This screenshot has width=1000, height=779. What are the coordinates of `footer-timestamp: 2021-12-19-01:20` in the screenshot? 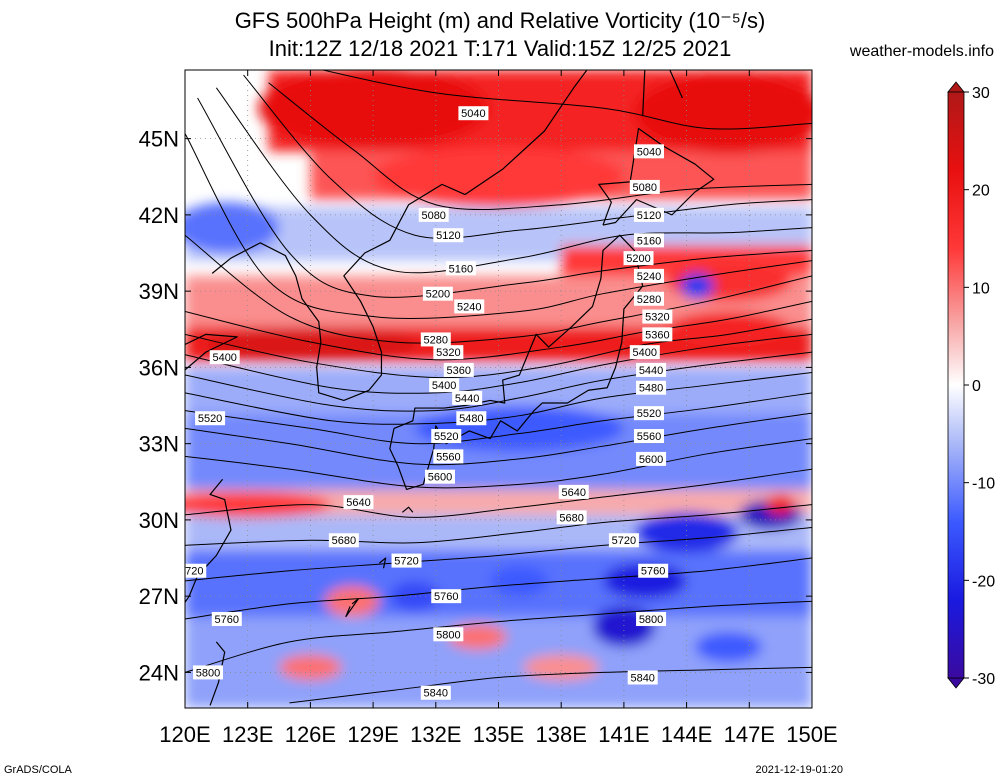 It's located at (799, 770).